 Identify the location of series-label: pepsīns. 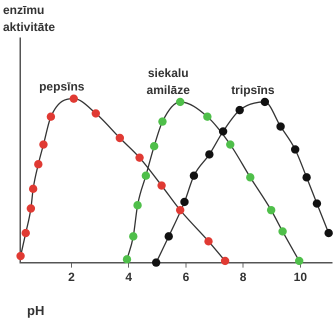
(62, 87).